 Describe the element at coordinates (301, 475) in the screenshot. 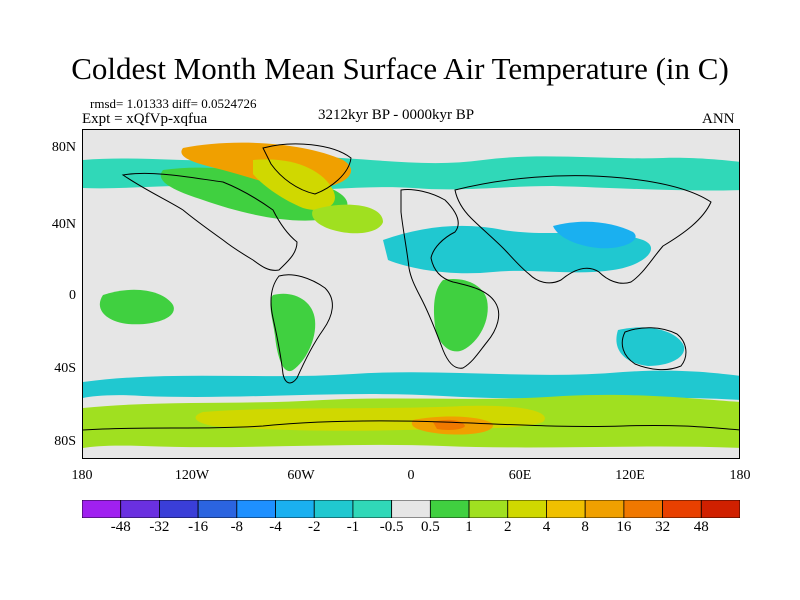

I see `lon-label-60w: 60W` at that location.